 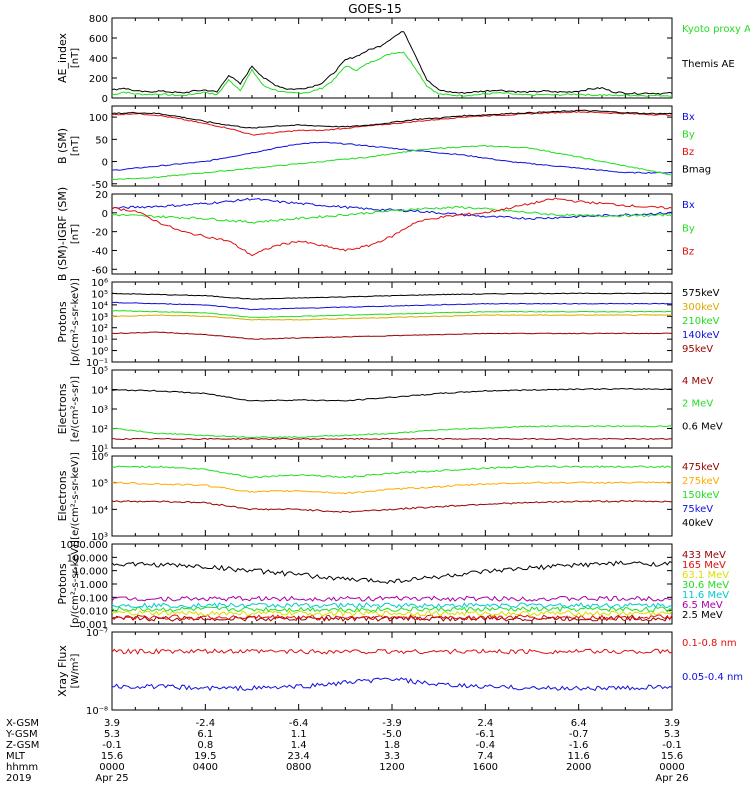 What do you see at coordinates (16, 756) in the screenshot?
I see `footer-row-label: MLT` at bounding box center [16, 756].